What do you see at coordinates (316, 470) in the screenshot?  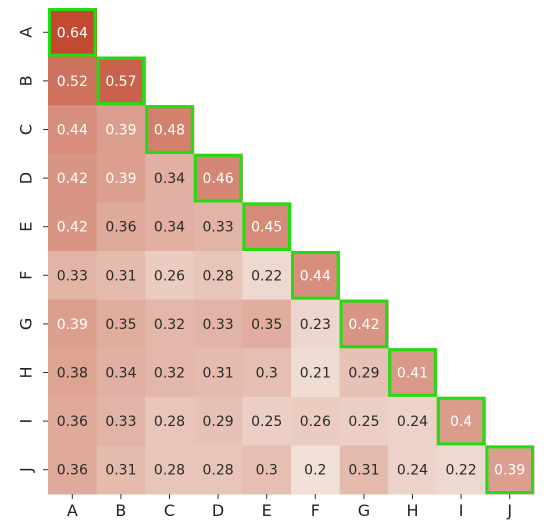 I see `heatmap-cell-J-F` at bounding box center [316, 470].